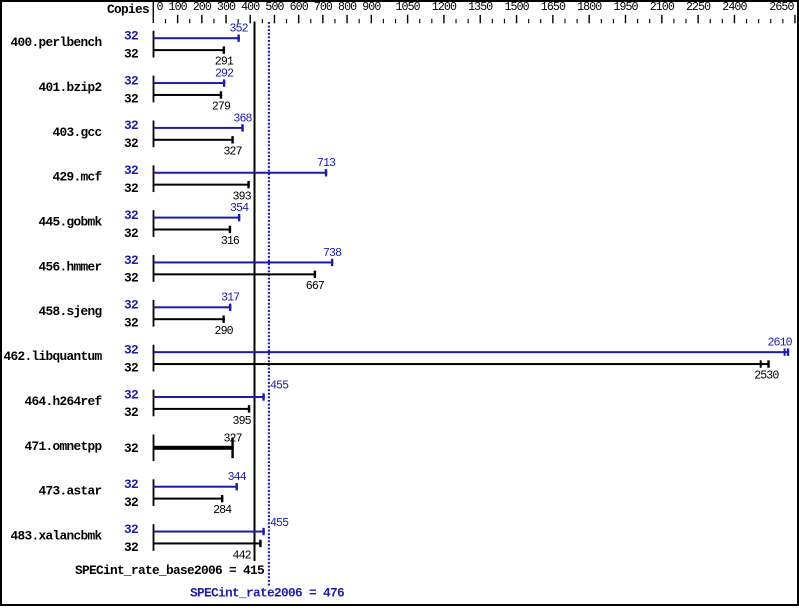  I want to click on svg-text: 667, so click(315, 286).